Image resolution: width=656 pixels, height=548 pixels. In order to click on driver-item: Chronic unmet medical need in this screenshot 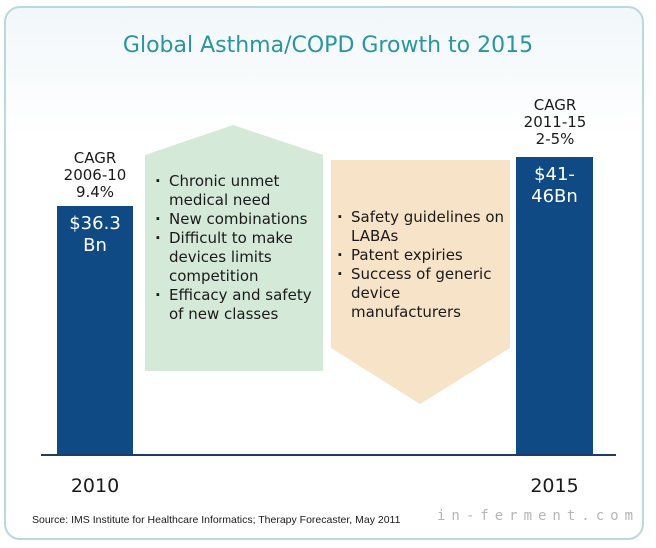, I will do `click(238, 191)`.